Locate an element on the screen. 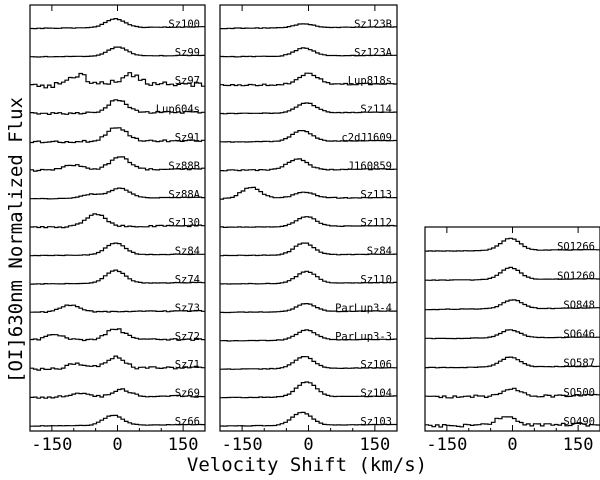  series-label: Sz114 is located at coordinates (376, 110).